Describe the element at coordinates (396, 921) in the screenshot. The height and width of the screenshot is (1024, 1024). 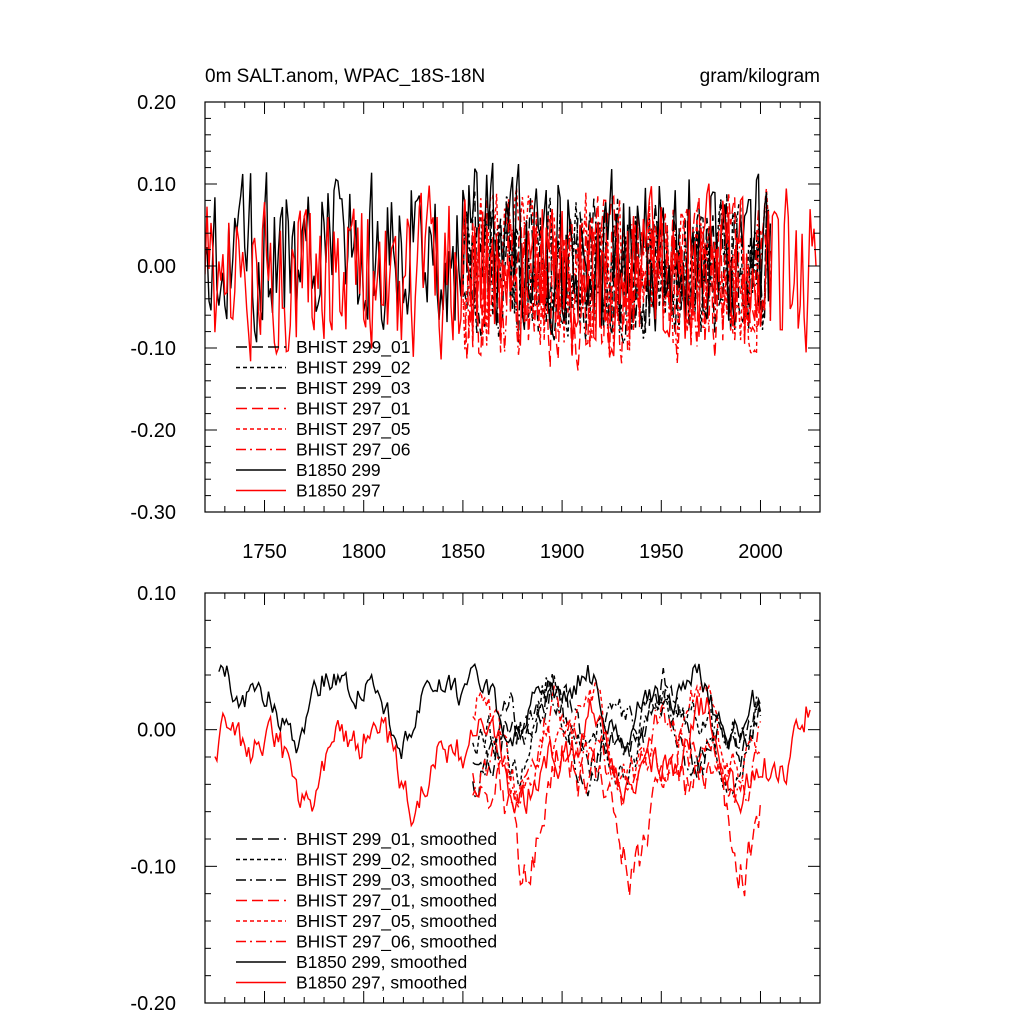
I see `legend-label: BHIST 297_05, smoothed` at that location.